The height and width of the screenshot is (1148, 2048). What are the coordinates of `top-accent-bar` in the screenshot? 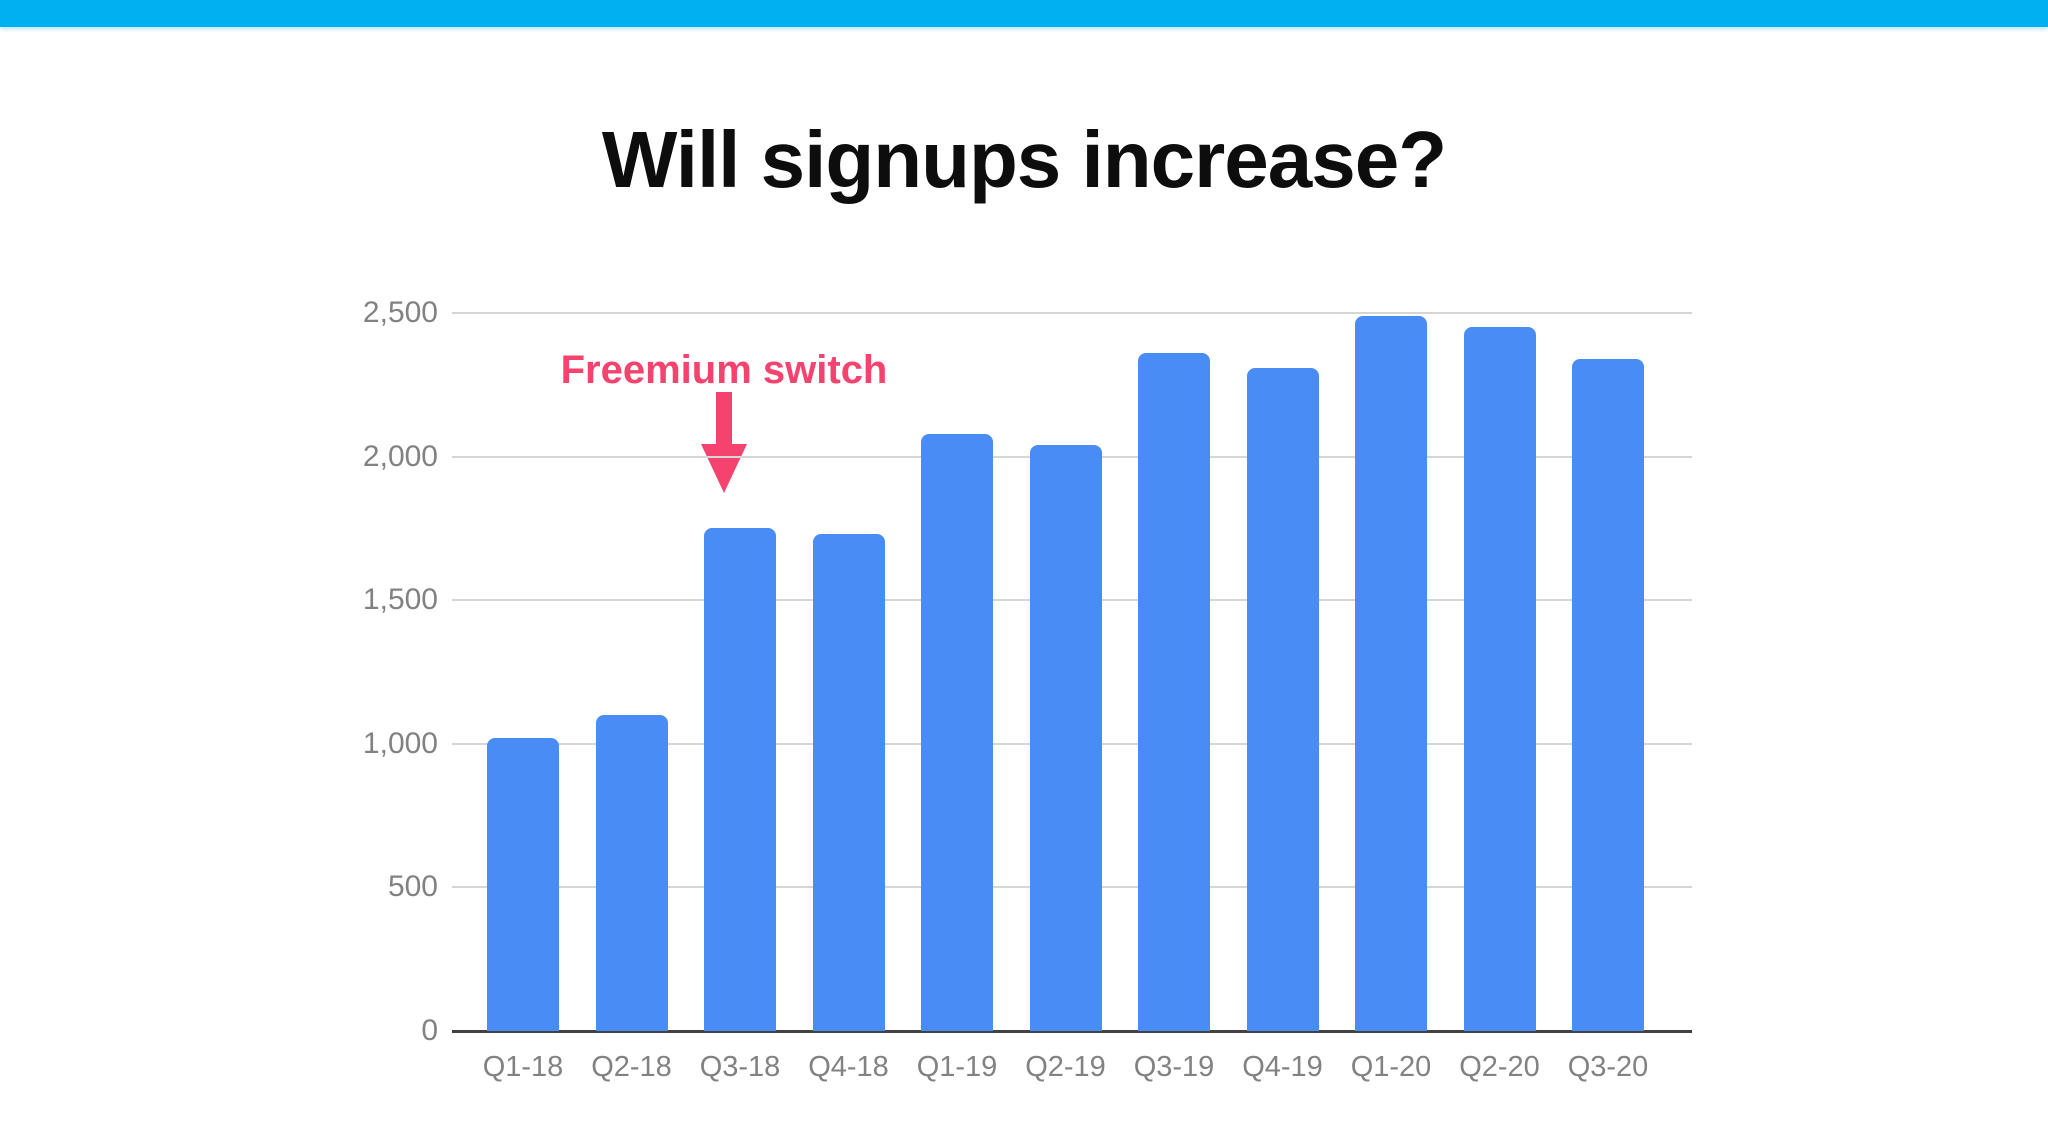 It's located at (1024, 13).